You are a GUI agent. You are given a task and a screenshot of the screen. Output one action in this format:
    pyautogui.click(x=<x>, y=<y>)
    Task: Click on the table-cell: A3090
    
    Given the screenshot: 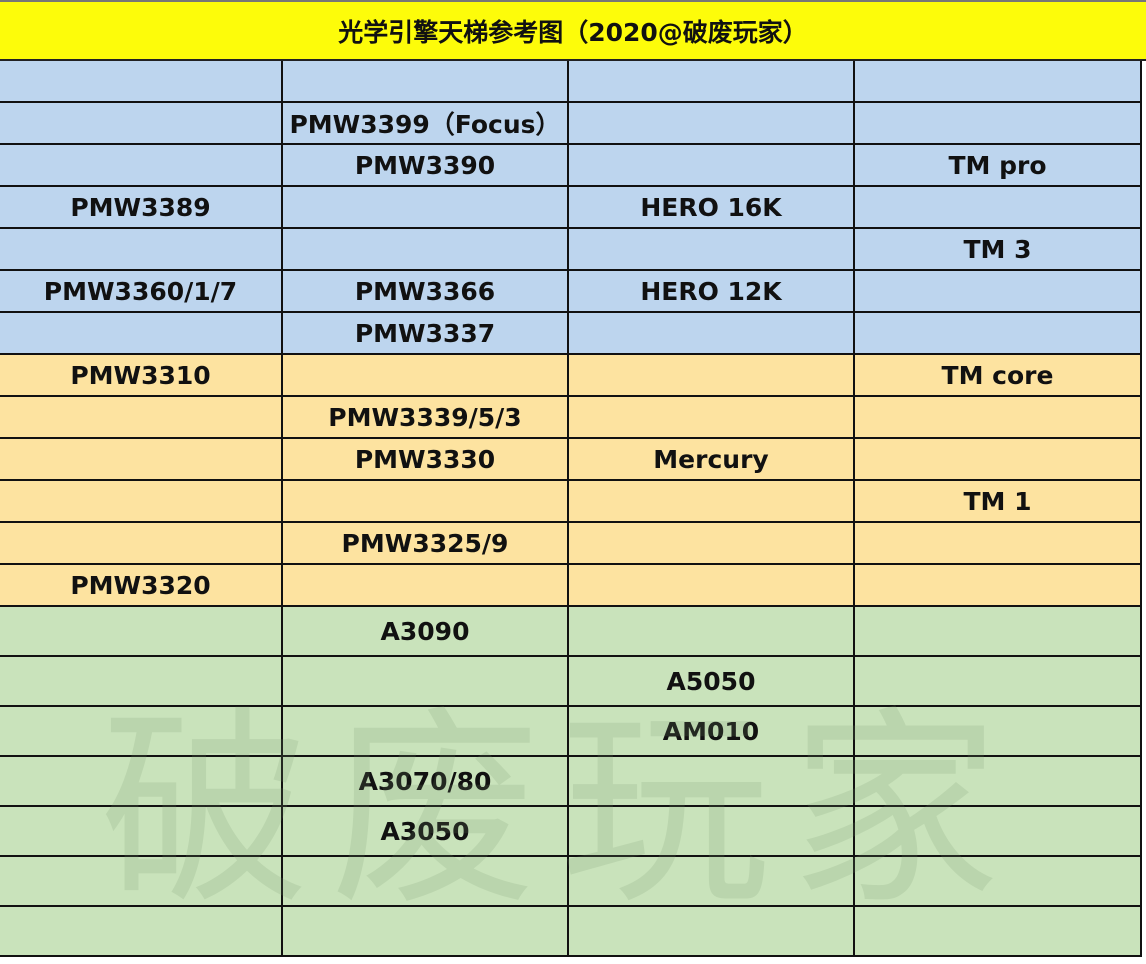 What is the action you would take?
    pyautogui.click(x=426, y=631)
    